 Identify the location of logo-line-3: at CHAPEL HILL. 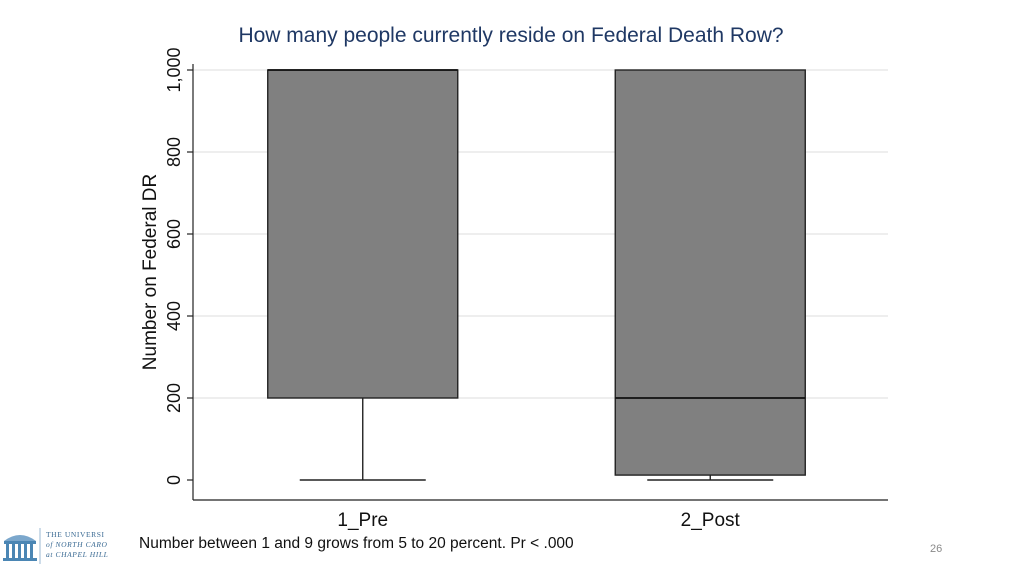
(77, 554).